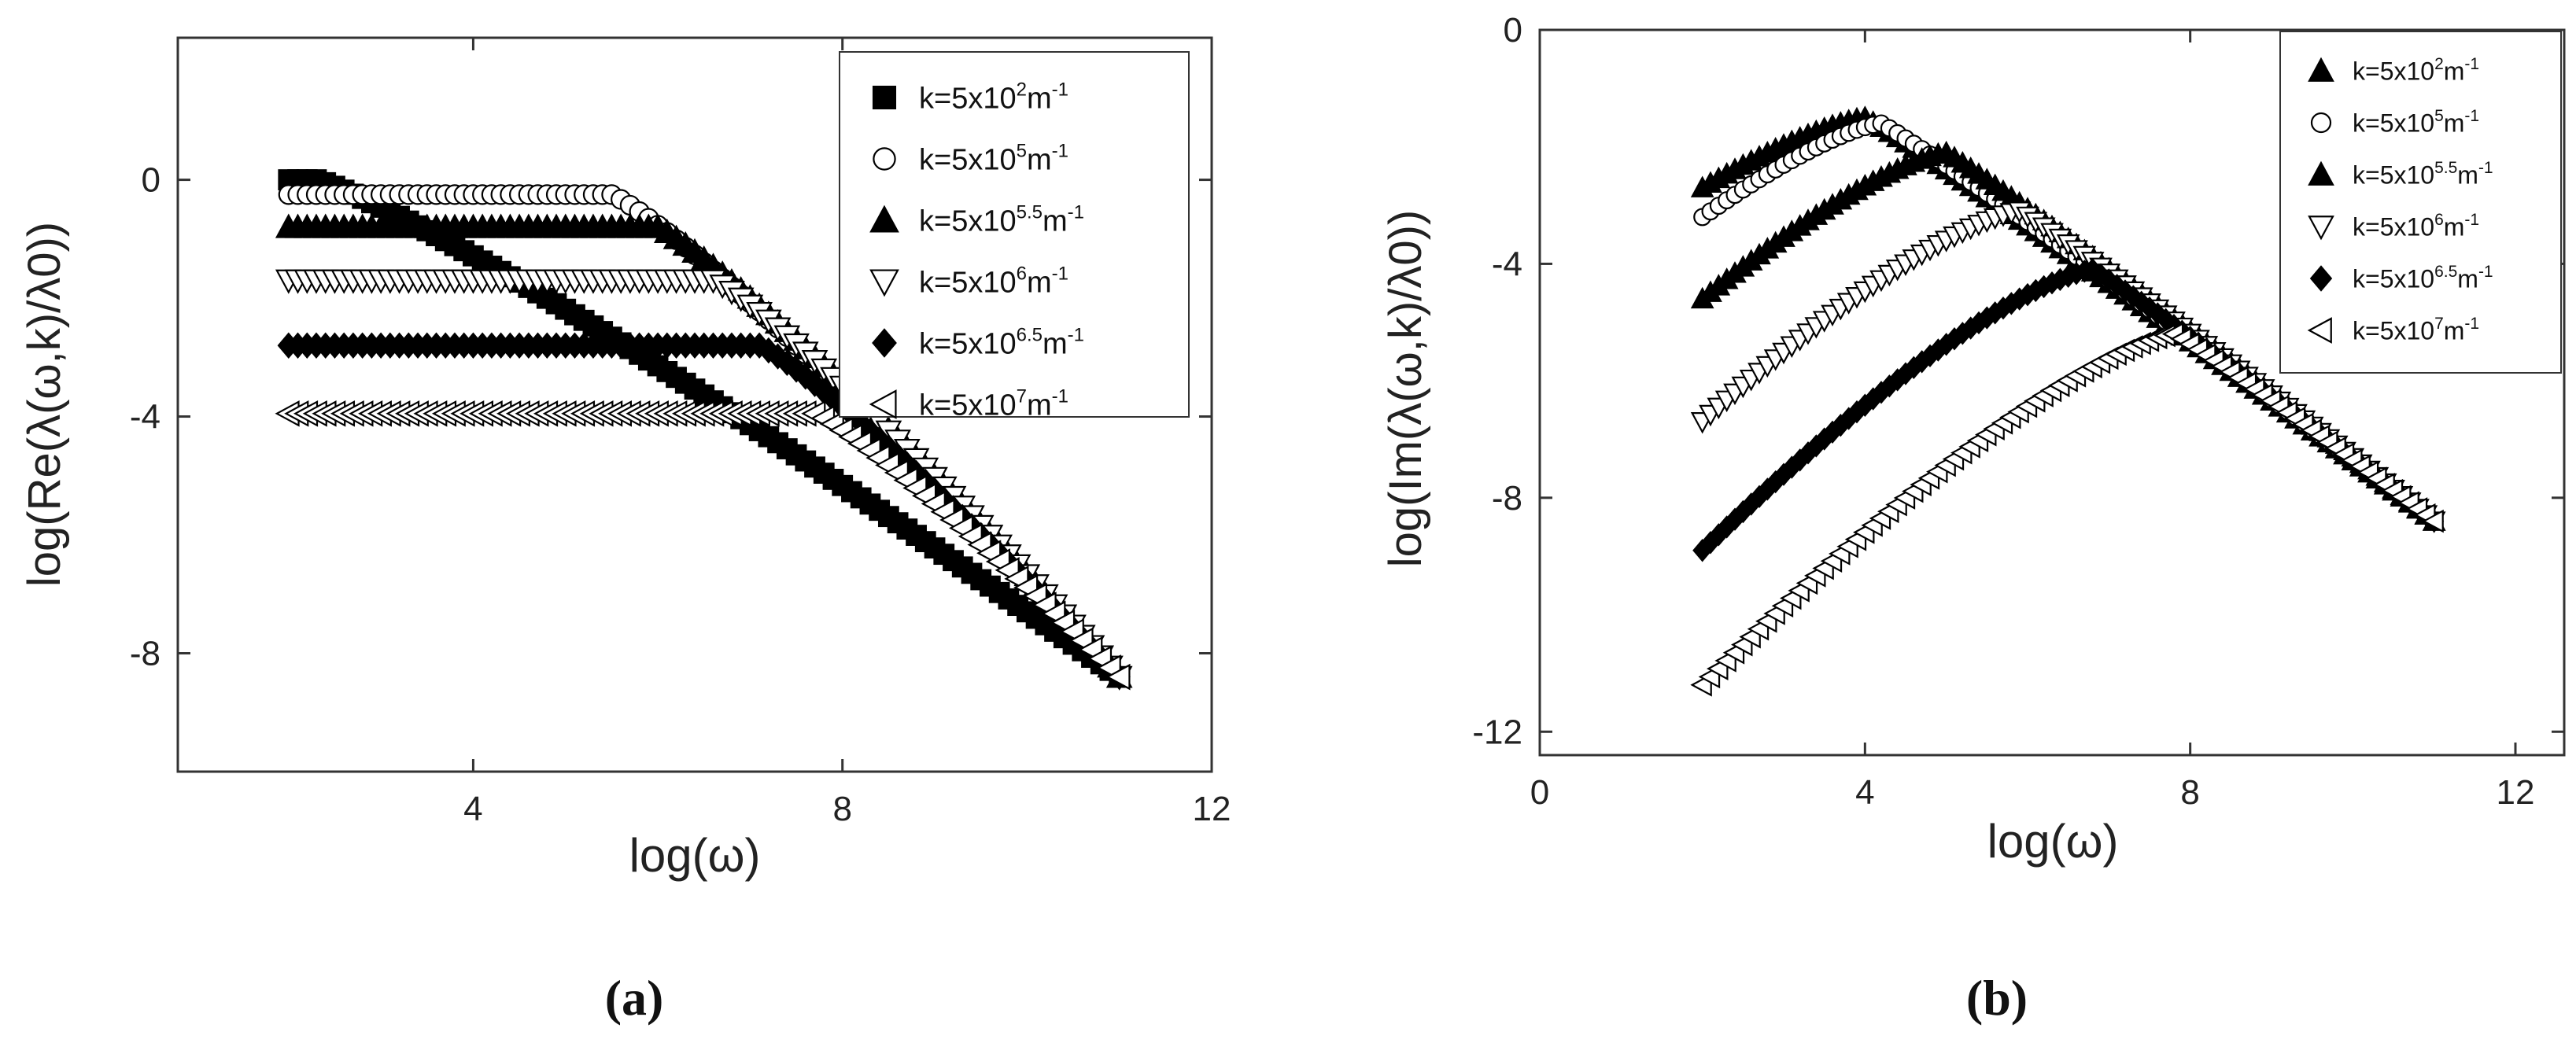 The image size is (2576, 1043). Describe the element at coordinates (1507, 264) in the screenshot. I see `chart-b-y-tick-label: -4` at that location.